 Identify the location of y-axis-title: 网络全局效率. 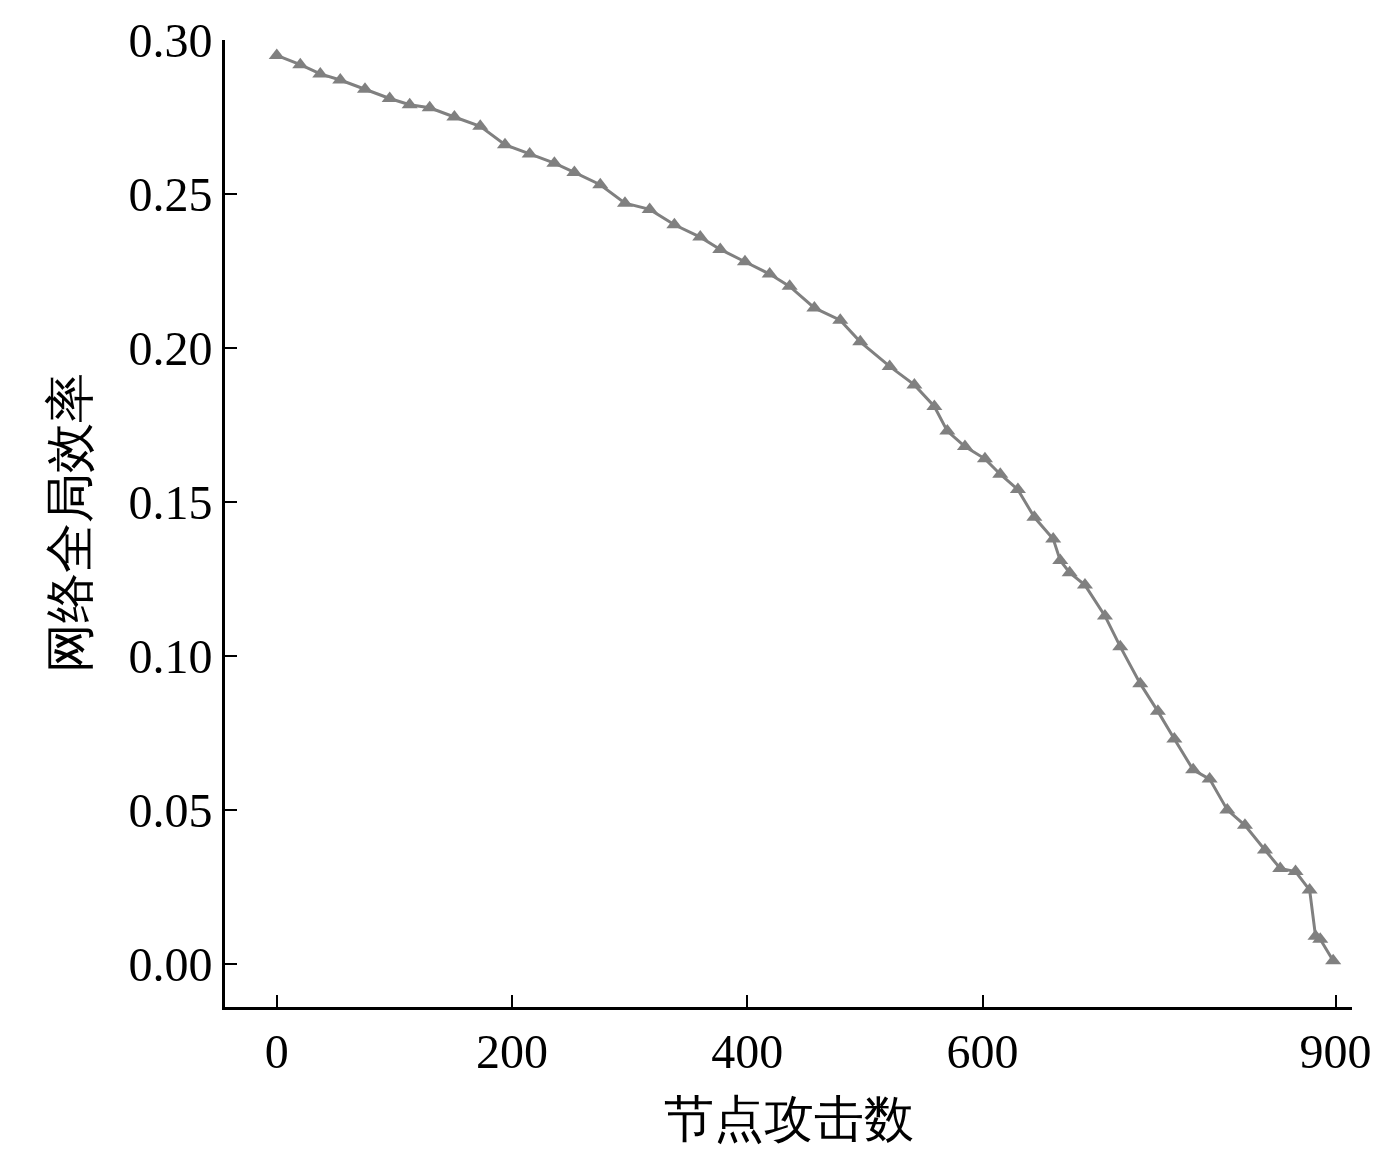
(70, 523).